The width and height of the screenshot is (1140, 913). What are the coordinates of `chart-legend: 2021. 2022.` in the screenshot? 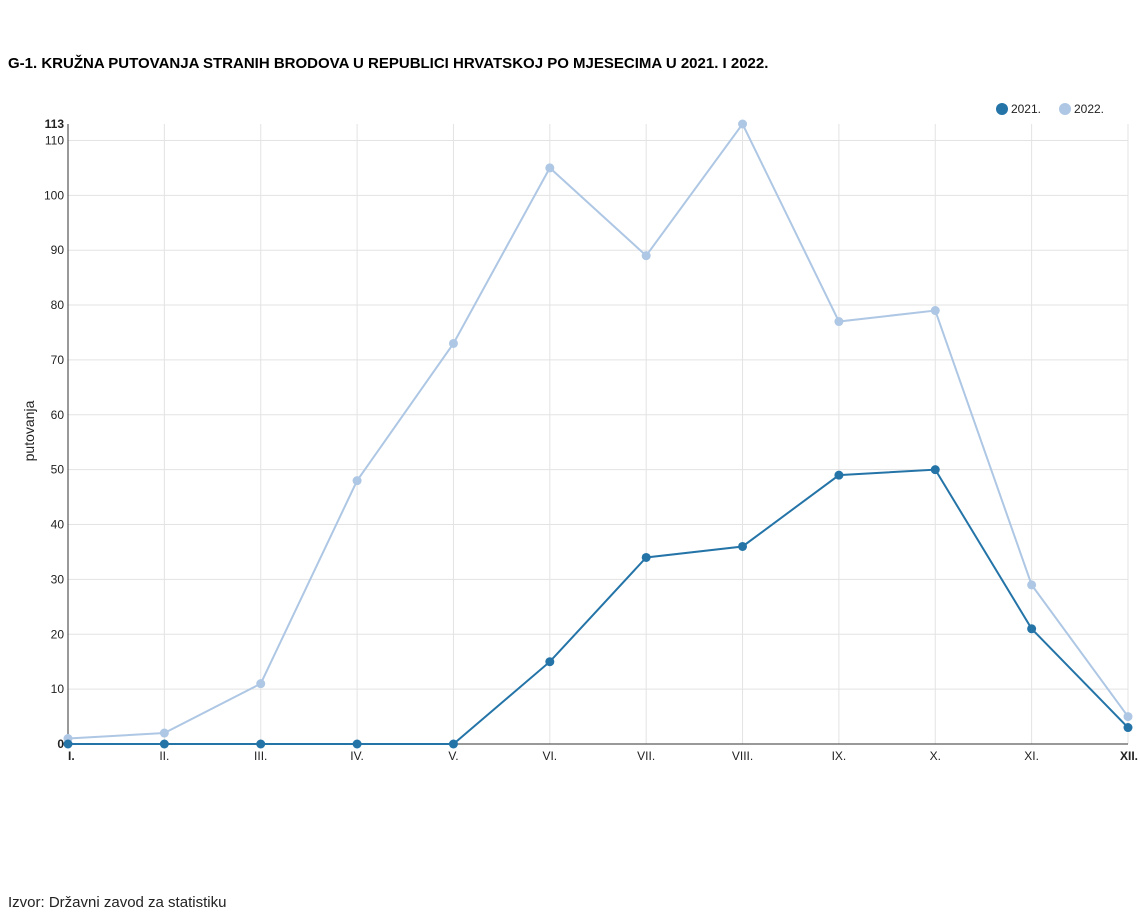 It's located at (1049, 109).